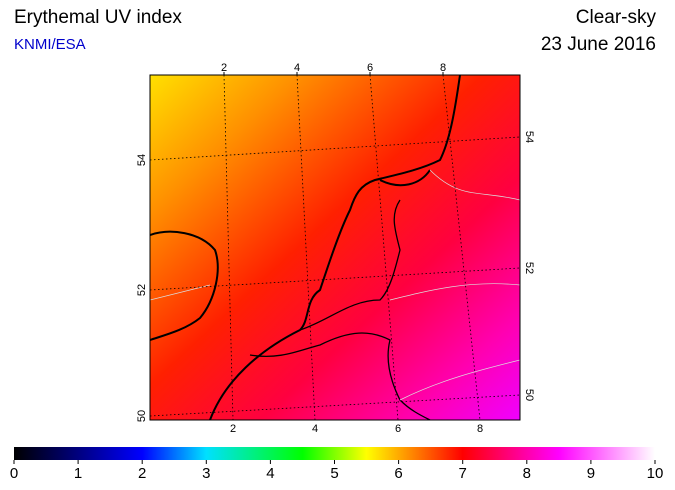 This screenshot has height=490, width=675. Describe the element at coordinates (142, 473) in the screenshot. I see `colorbar-label: 2` at that location.